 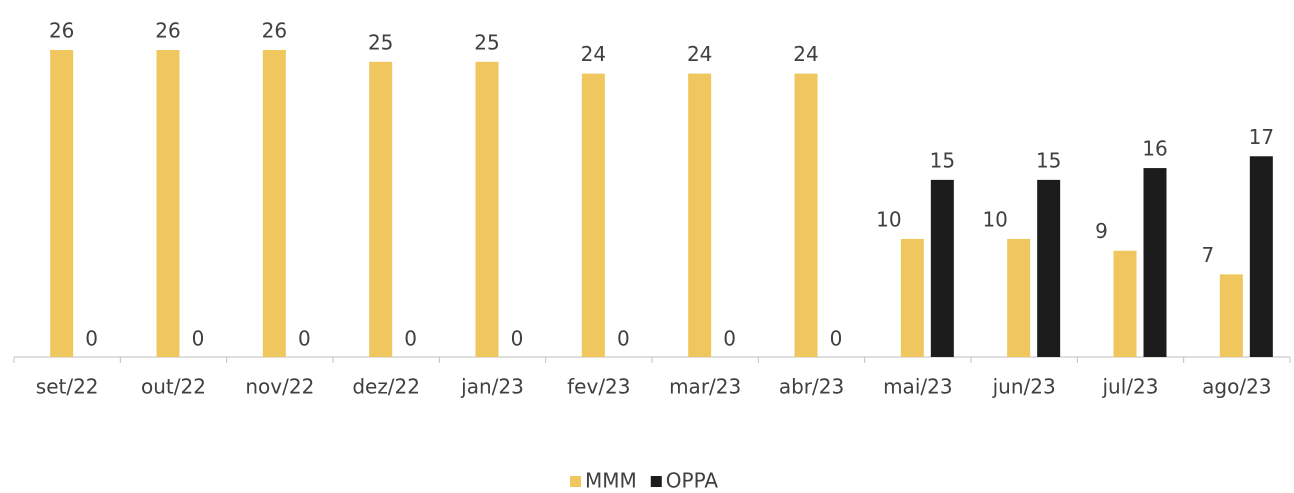 What do you see at coordinates (705, 387) in the screenshot?
I see `x-tick-label: mar/23` at bounding box center [705, 387].